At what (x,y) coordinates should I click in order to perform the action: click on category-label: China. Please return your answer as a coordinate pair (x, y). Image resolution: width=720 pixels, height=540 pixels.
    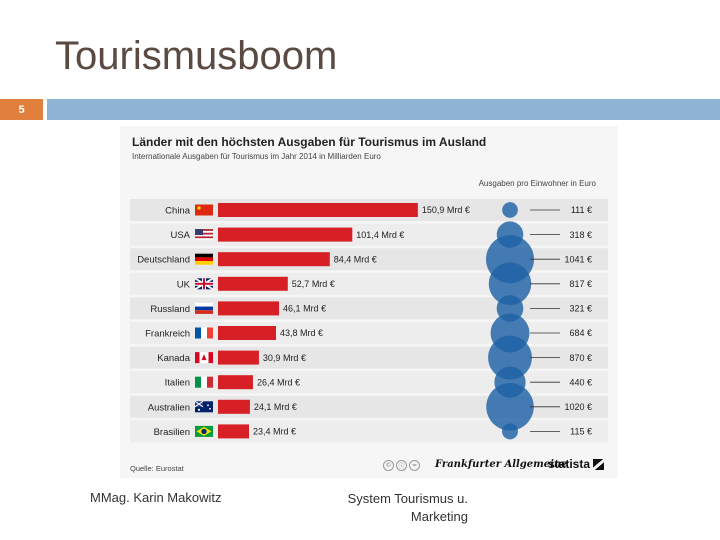
    Looking at the image, I should click on (178, 211).